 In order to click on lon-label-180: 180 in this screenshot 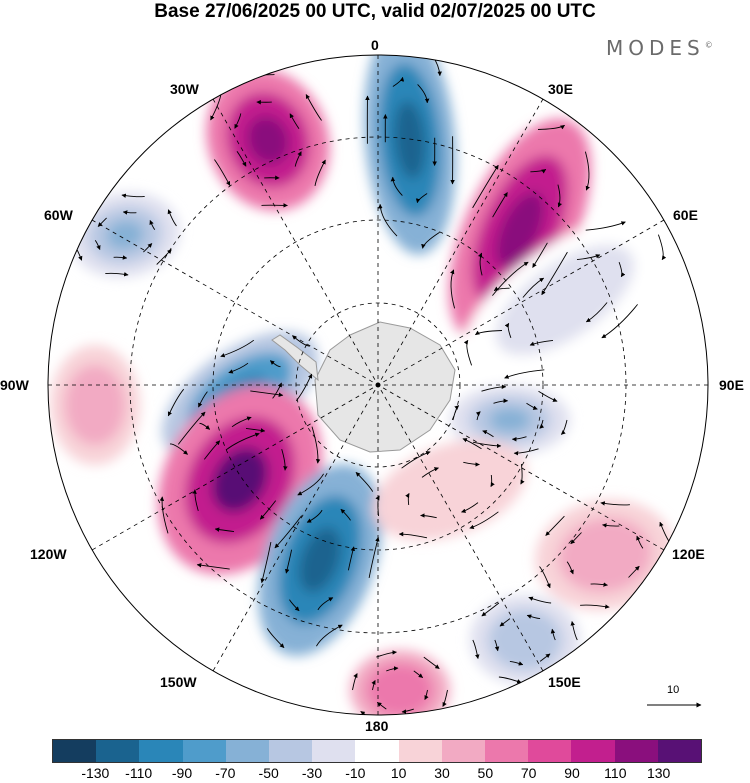, I will do `click(377, 726)`.